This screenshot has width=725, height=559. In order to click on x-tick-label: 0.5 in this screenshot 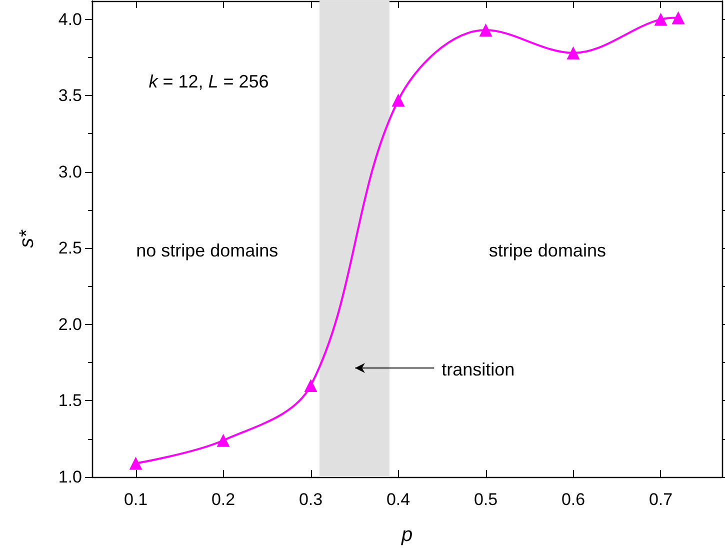, I will do `click(486, 499)`.